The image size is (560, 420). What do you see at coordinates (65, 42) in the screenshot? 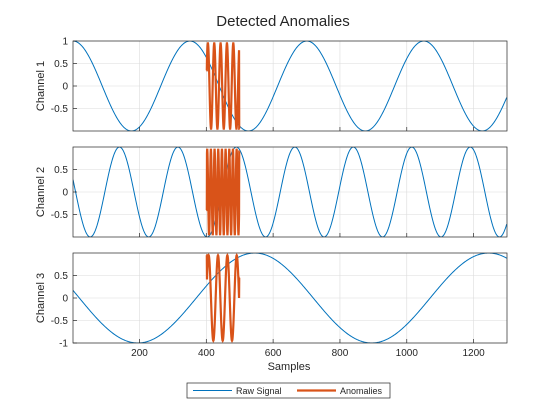
I see `y-tick-label: 1` at bounding box center [65, 42].